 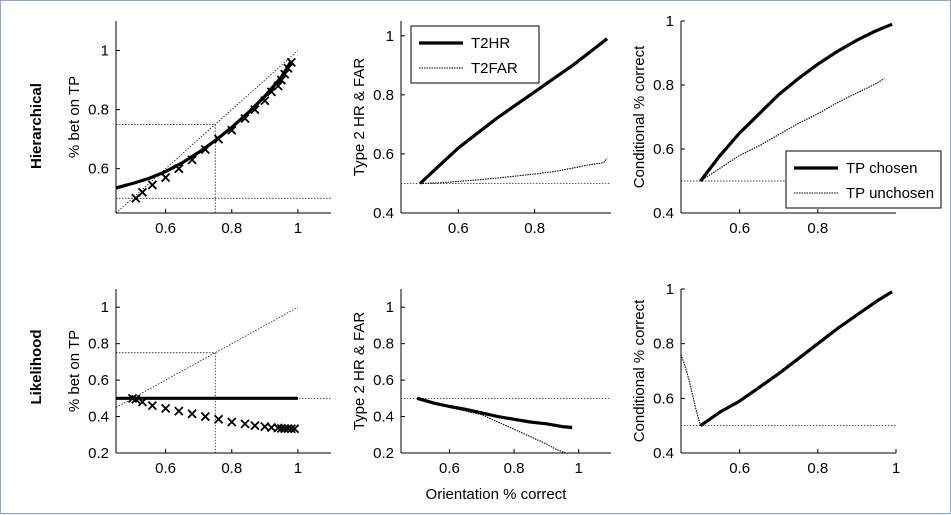 I want to click on legend-label: TP chosen, so click(x=881, y=168).